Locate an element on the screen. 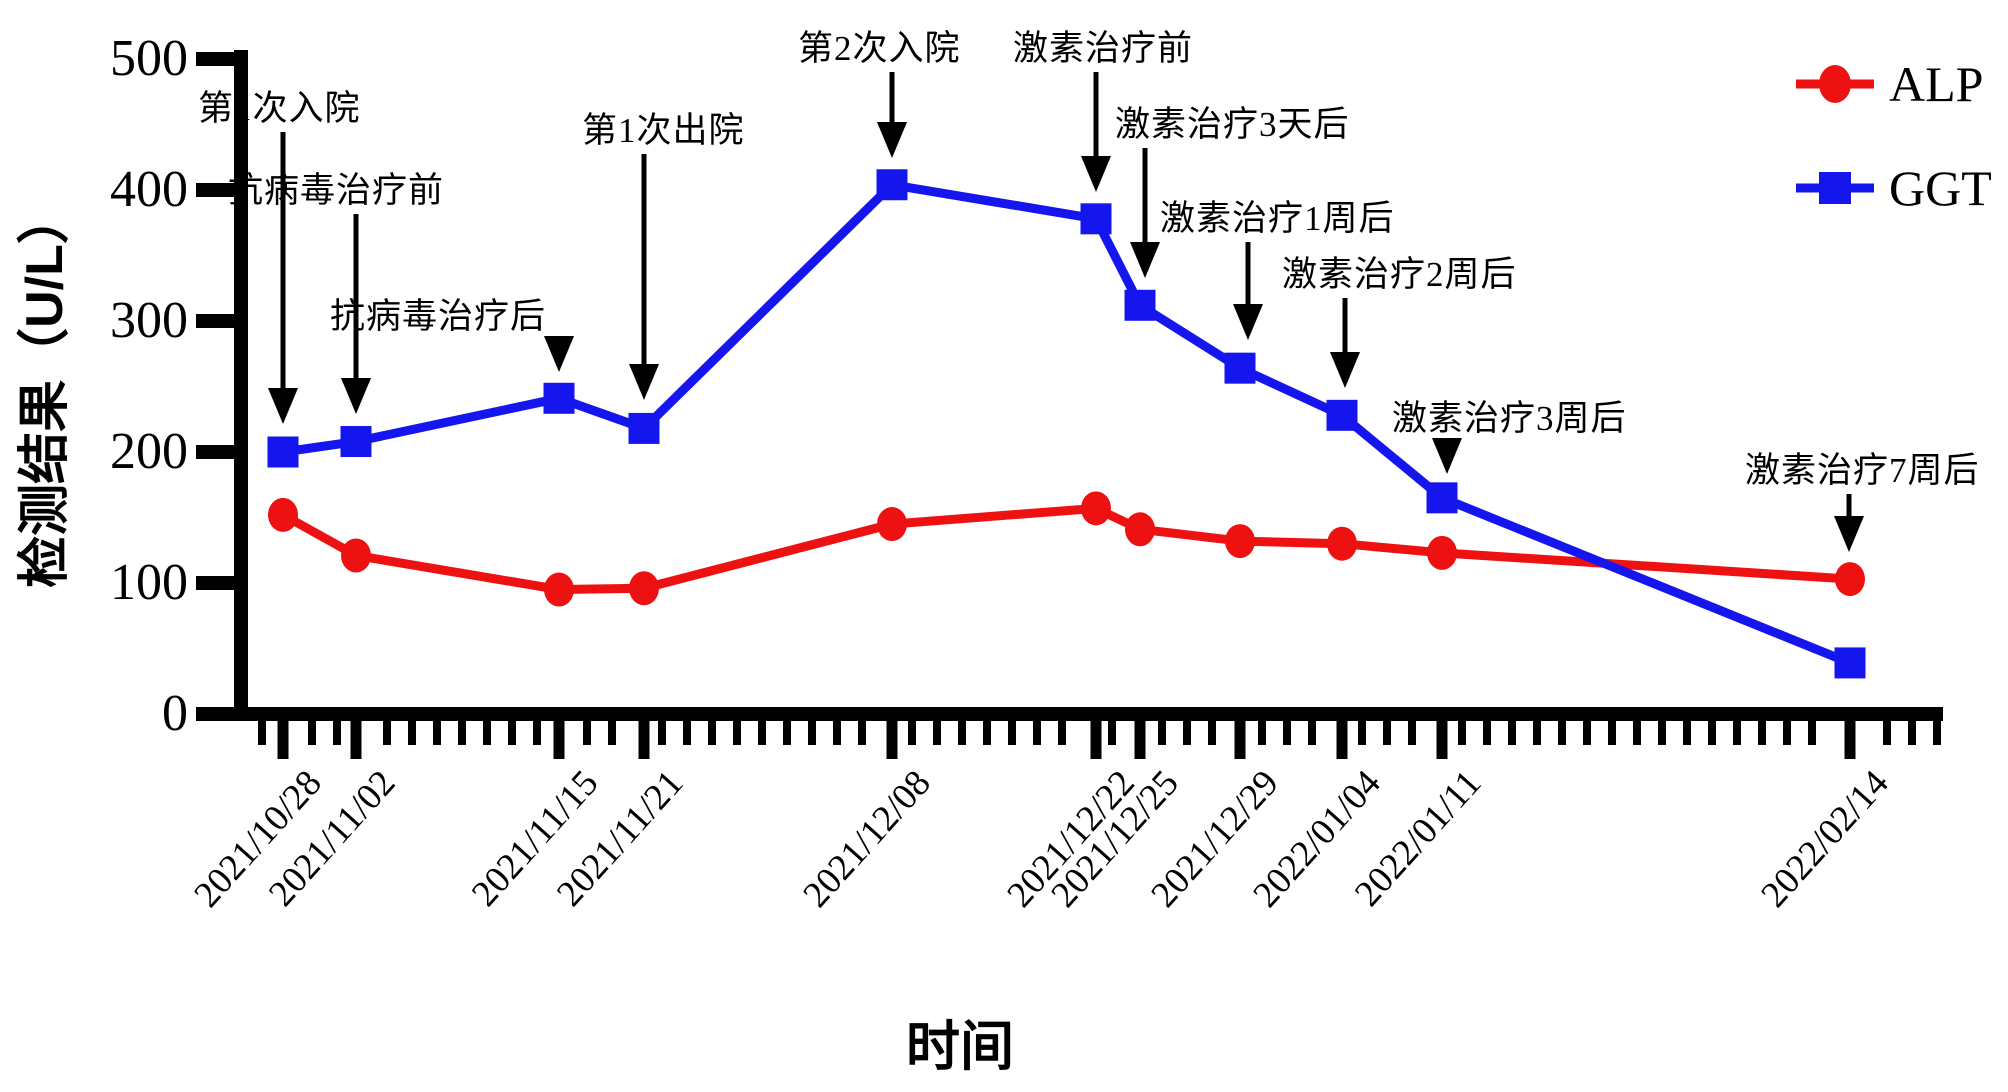  y-tick-label: 0 is located at coordinates (175, 713).